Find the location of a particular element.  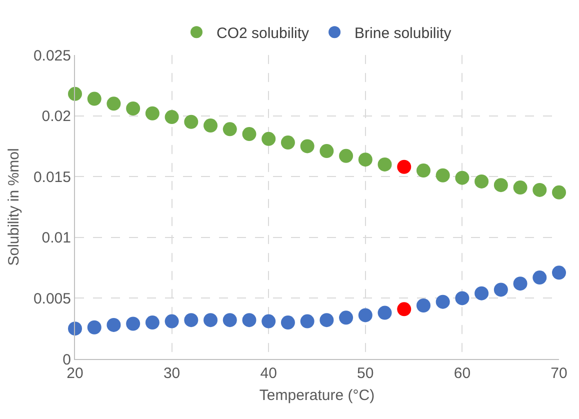

x-tick-label: 70 is located at coordinates (559, 373).